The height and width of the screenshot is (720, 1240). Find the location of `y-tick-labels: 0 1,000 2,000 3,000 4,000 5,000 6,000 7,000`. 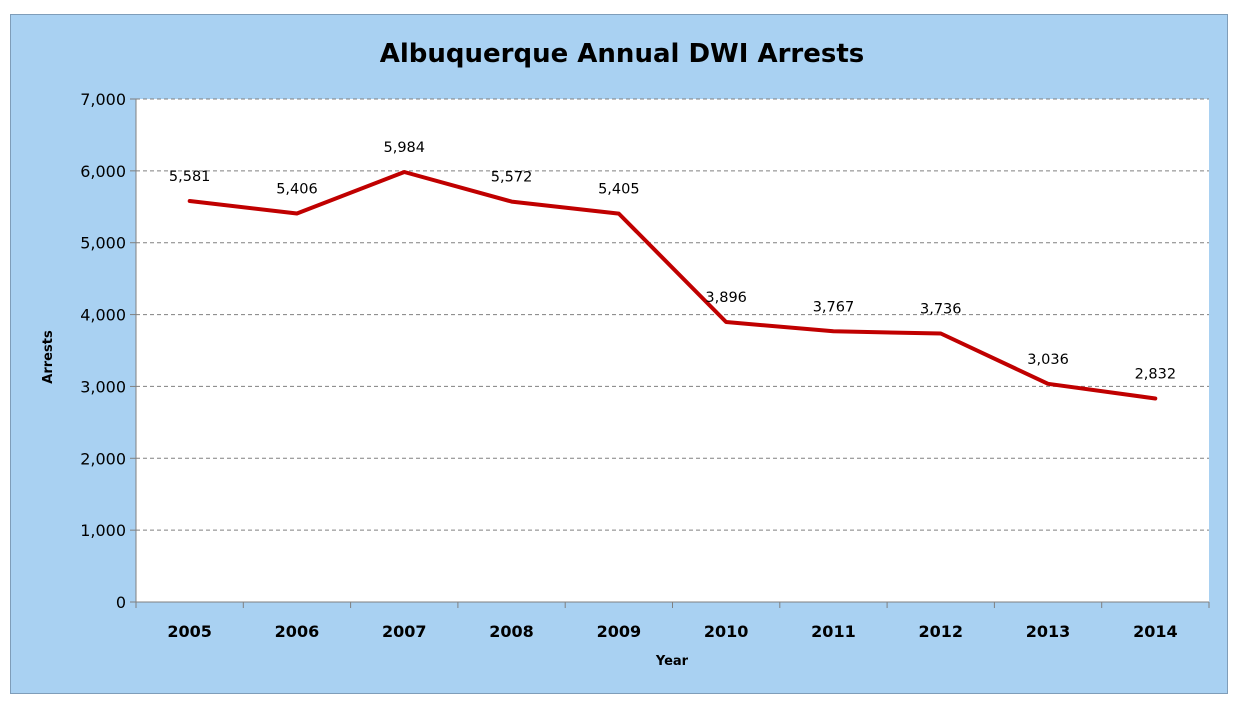

y-tick-labels: 0 1,000 2,000 3,000 4,000 5,000 6,000 7,000 is located at coordinates (103, 351).